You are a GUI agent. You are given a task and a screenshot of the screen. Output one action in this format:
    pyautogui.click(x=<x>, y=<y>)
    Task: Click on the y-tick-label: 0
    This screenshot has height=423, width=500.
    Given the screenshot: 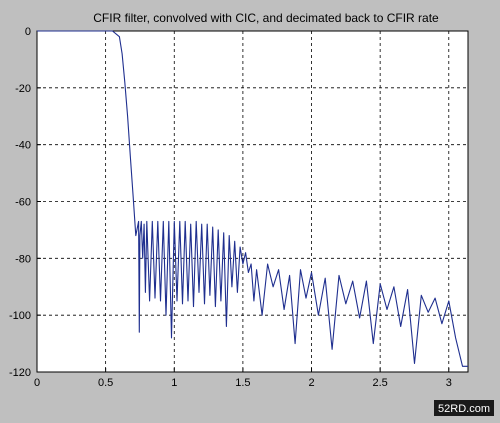 What is the action you would take?
    pyautogui.click(x=28, y=32)
    